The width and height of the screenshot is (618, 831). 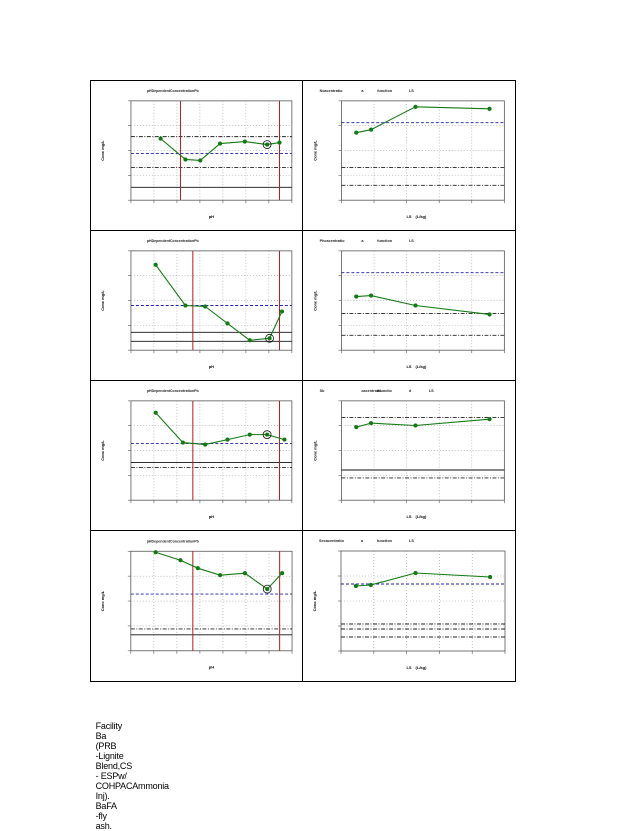 I want to click on chart-panel-ls-1: Ncacentratio a function LS LS (L/kg) Conc mg/L, so click(x=409, y=156).